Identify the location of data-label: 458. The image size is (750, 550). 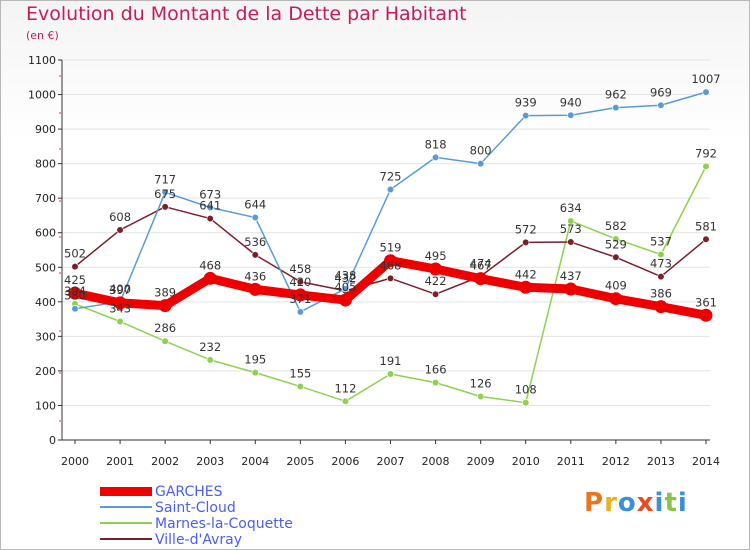
(300, 269).